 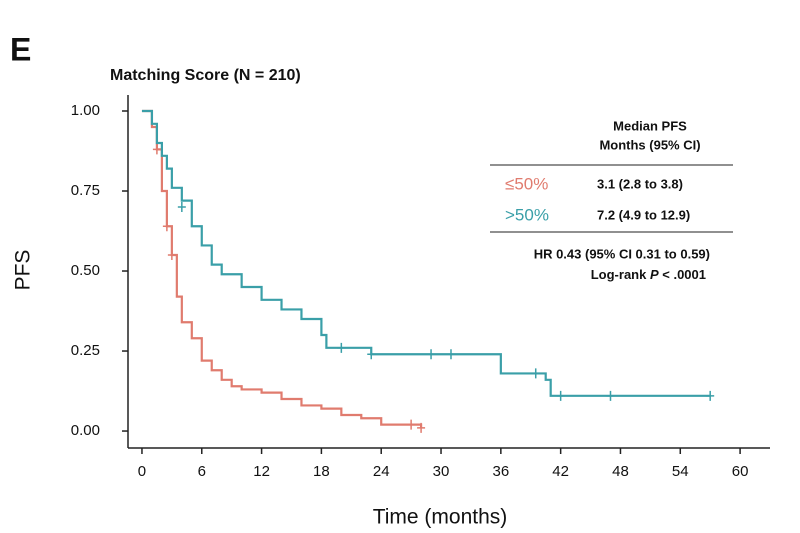 What do you see at coordinates (85, 430) in the screenshot?
I see `y-tick-label: 0.00` at bounding box center [85, 430].